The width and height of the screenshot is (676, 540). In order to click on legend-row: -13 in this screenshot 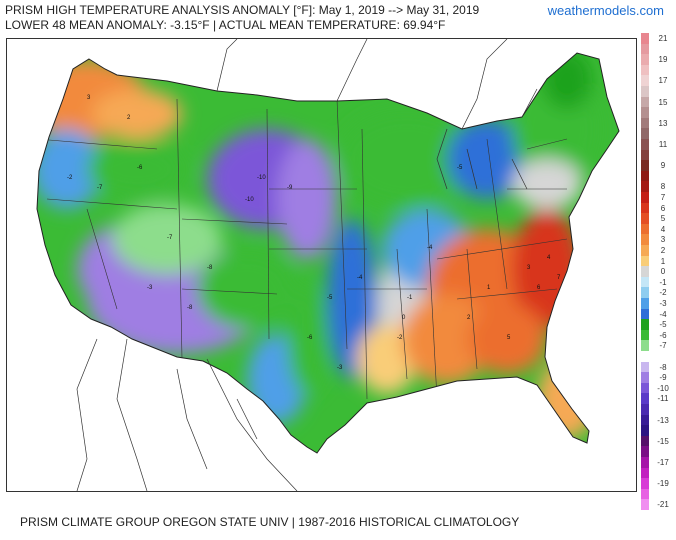, I will do `click(658, 420)`.